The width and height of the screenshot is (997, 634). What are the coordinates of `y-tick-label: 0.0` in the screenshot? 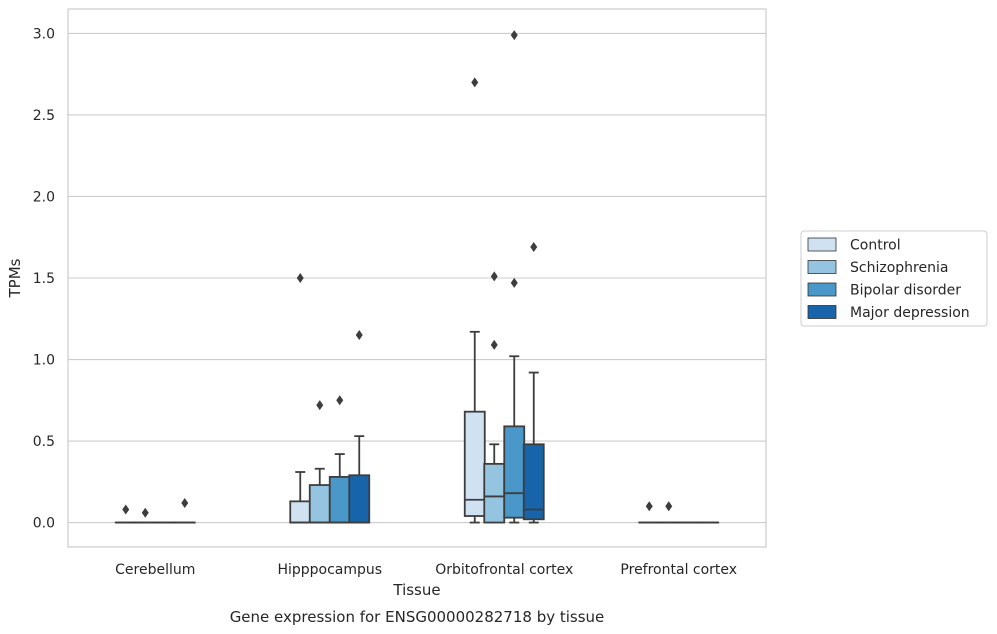 It's located at (44, 524).